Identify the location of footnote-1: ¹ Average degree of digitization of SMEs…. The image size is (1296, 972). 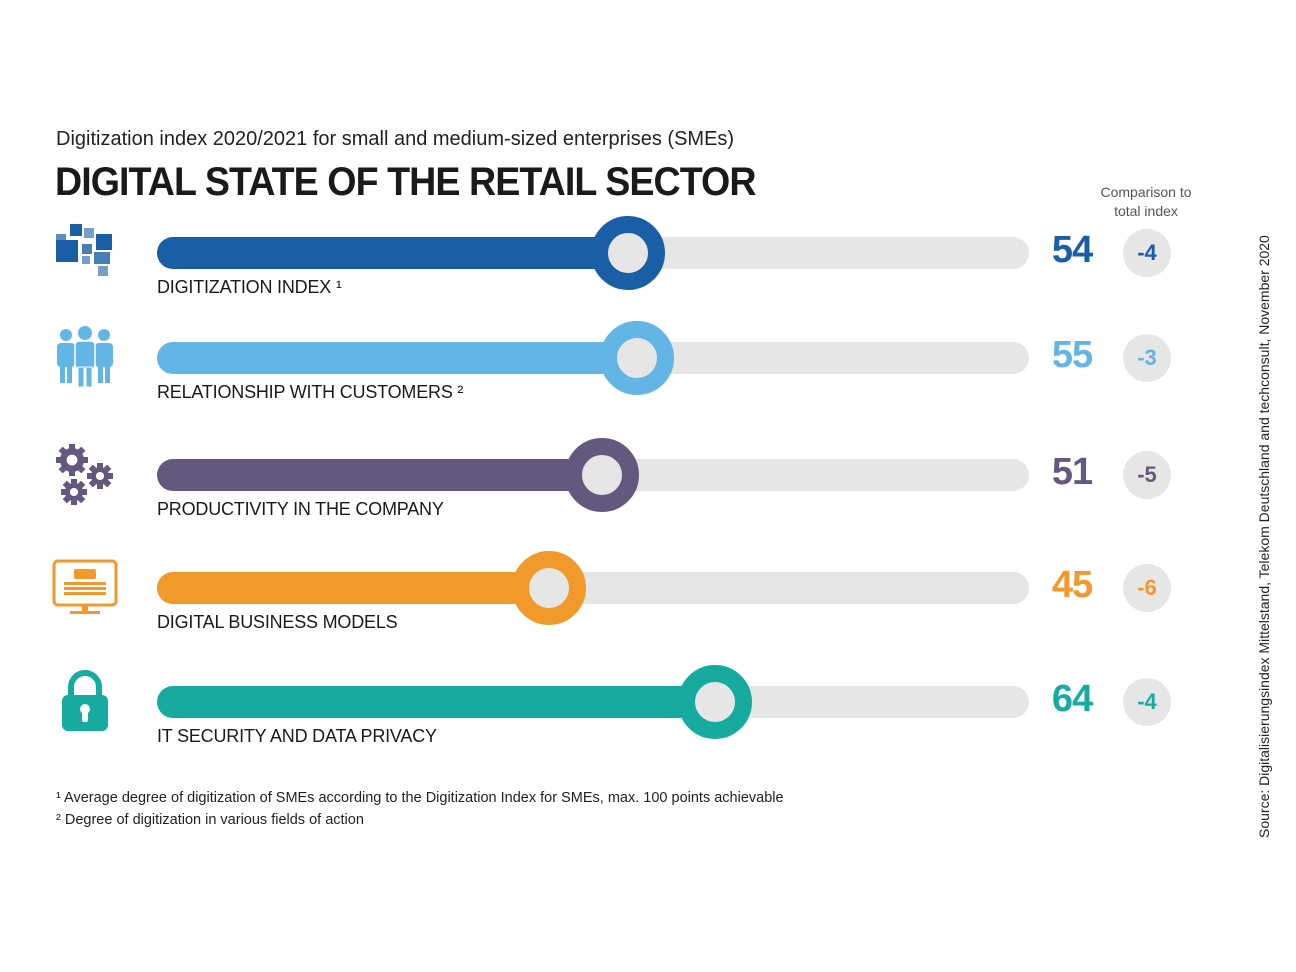
(420, 798).